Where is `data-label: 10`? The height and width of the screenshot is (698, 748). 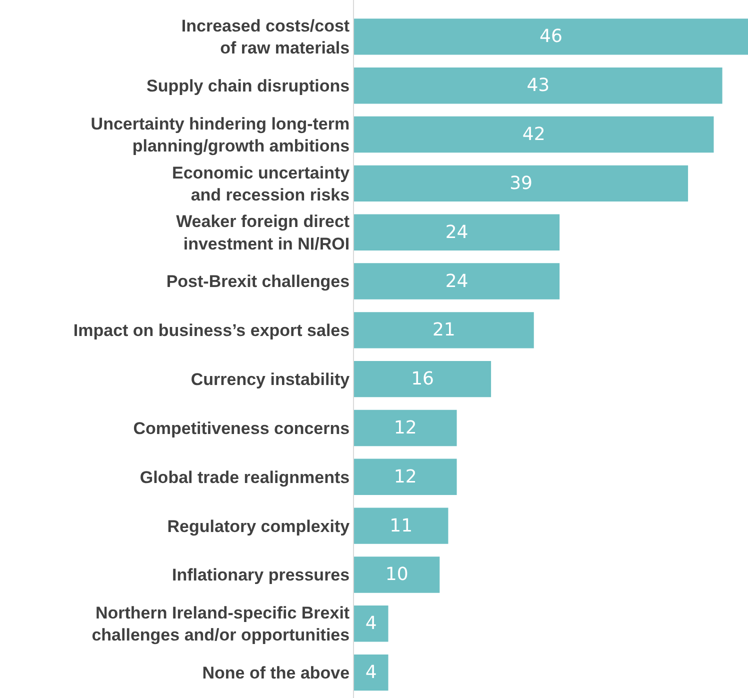 data-label: 10 is located at coordinates (396, 575).